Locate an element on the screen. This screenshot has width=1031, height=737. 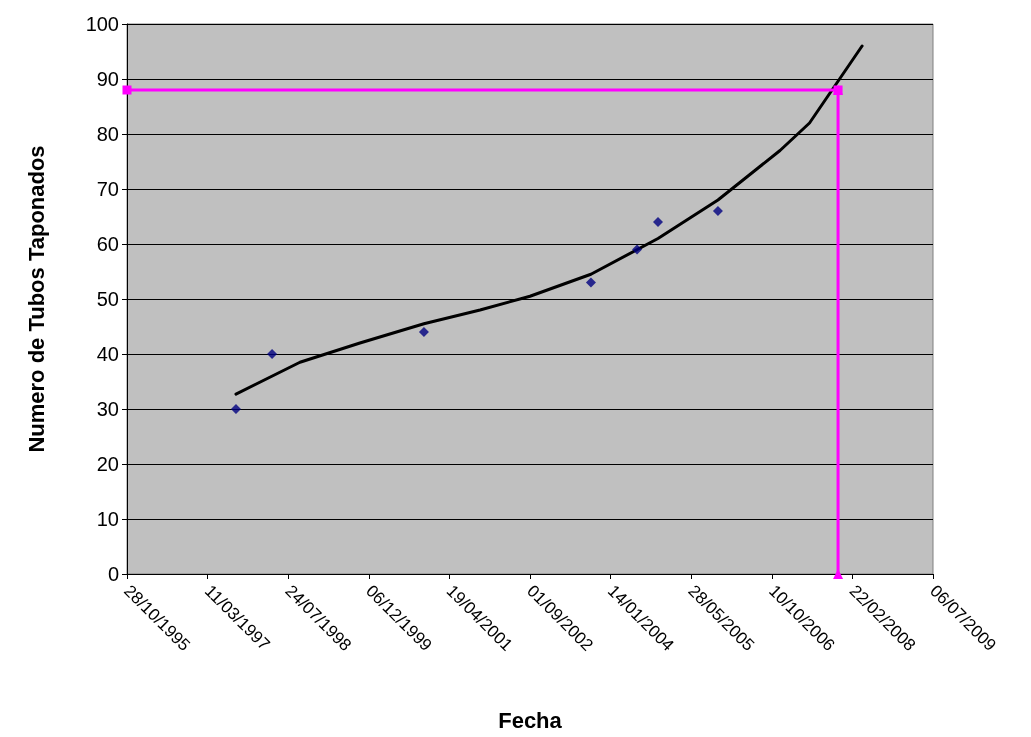
x-axis-title: Fecha is located at coordinates (530, 720).